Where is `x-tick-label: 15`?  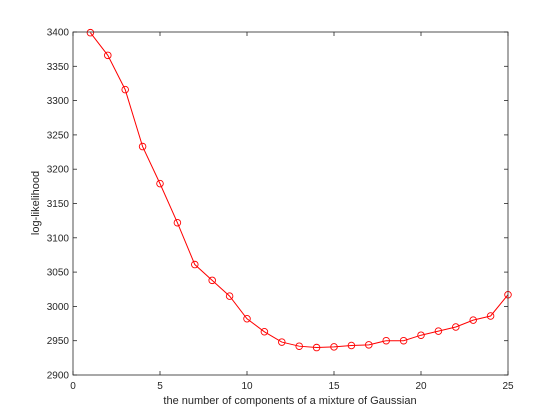
x-tick-label: 15 is located at coordinates (334, 386).